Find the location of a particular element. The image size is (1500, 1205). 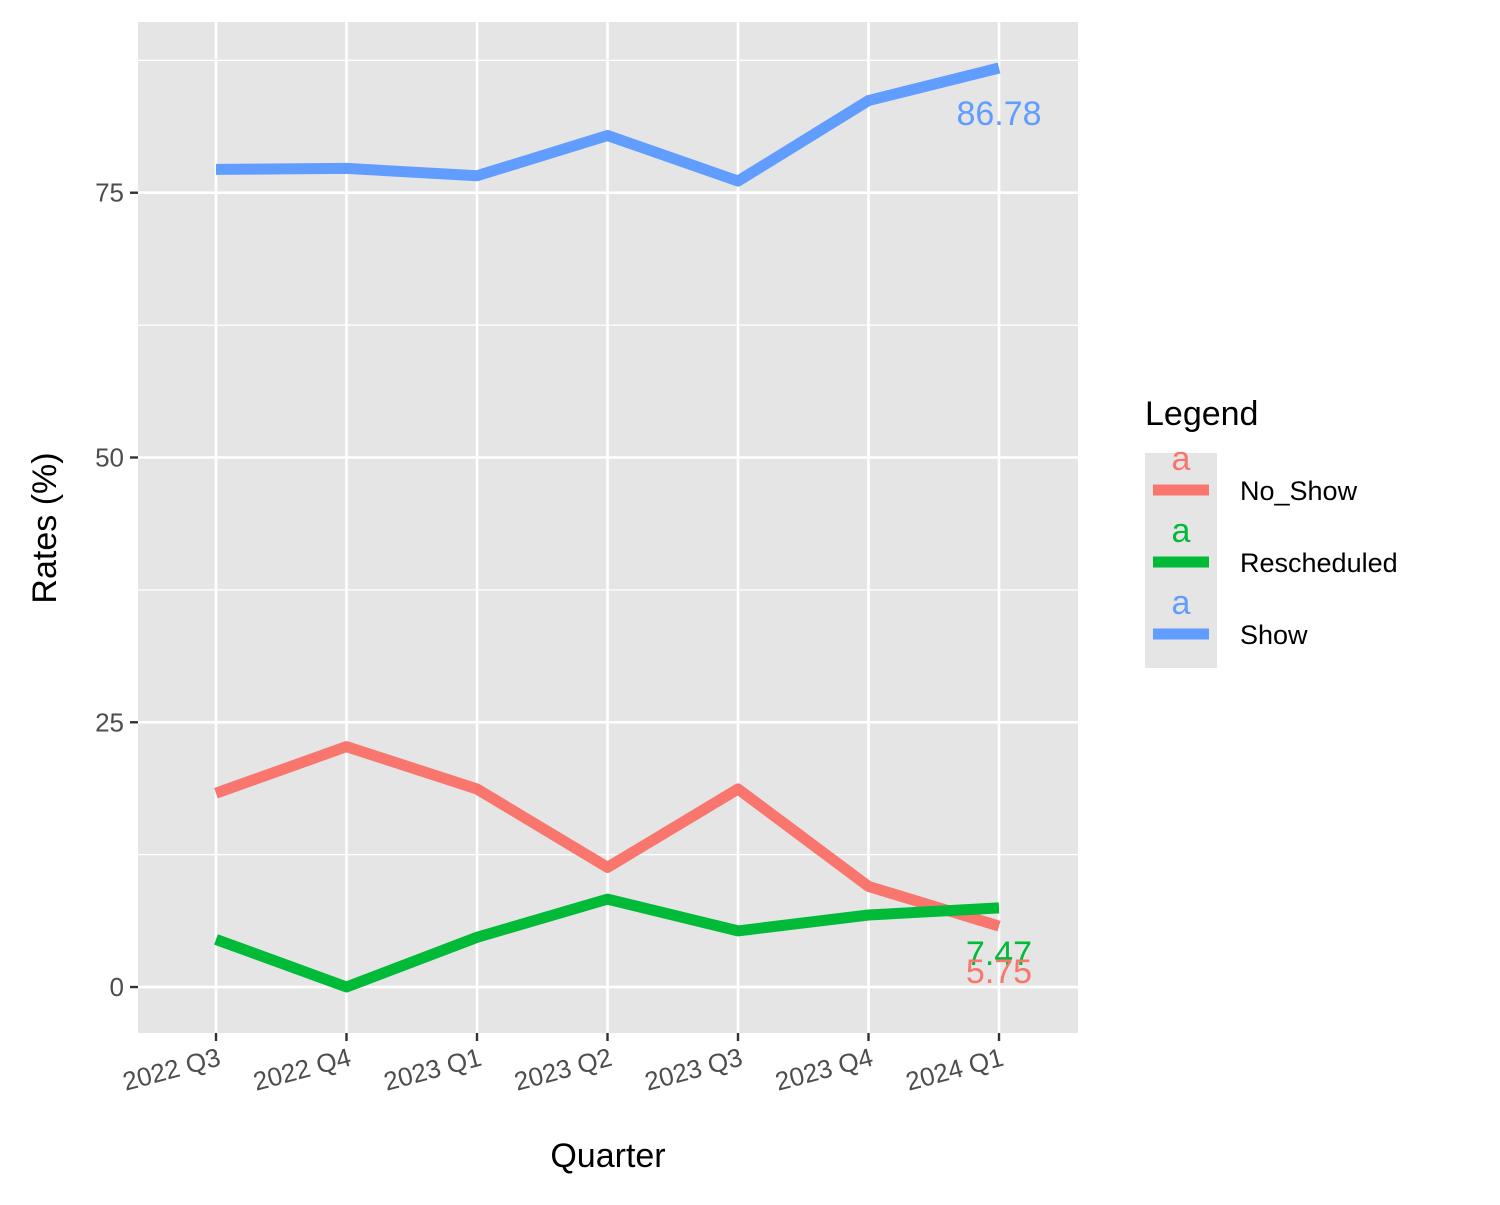

end-labels: 86.78 7.475.75 is located at coordinates (998, 543).